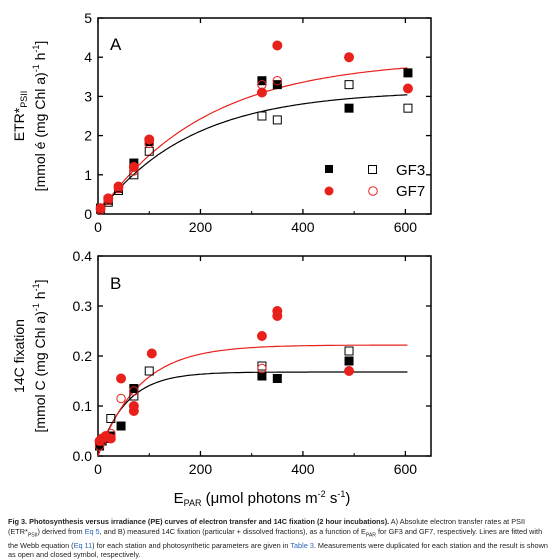 The height and width of the screenshot is (560, 554). I want to click on caption-link-eq5: Eq 5, so click(92, 531).